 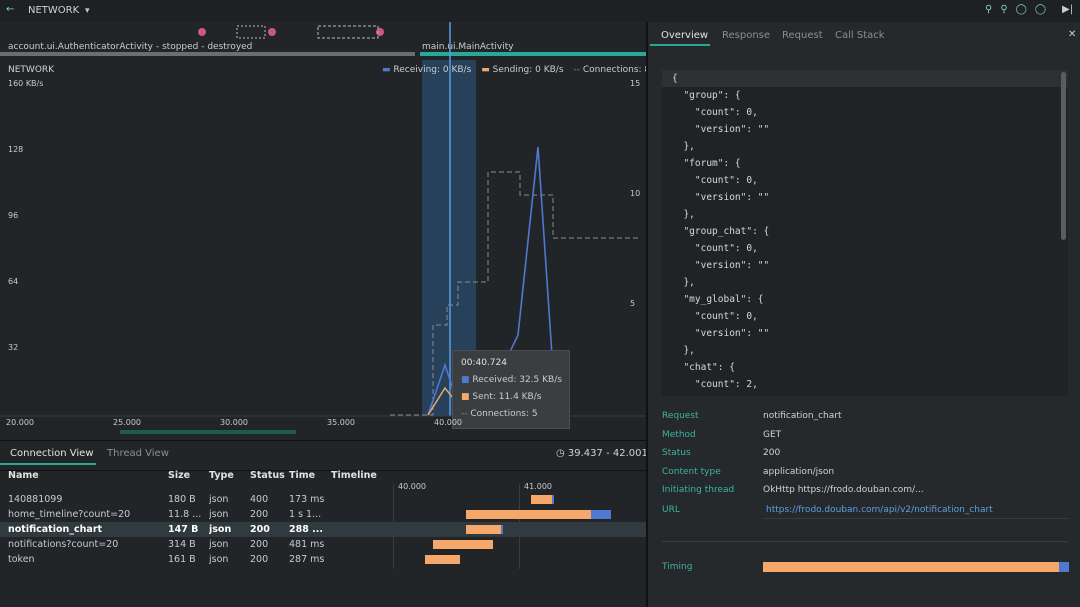 What do you see at coordinates (685, 35) in the screenshot?
I see `detail-tab: Overview` at bounding box center [685, 35].